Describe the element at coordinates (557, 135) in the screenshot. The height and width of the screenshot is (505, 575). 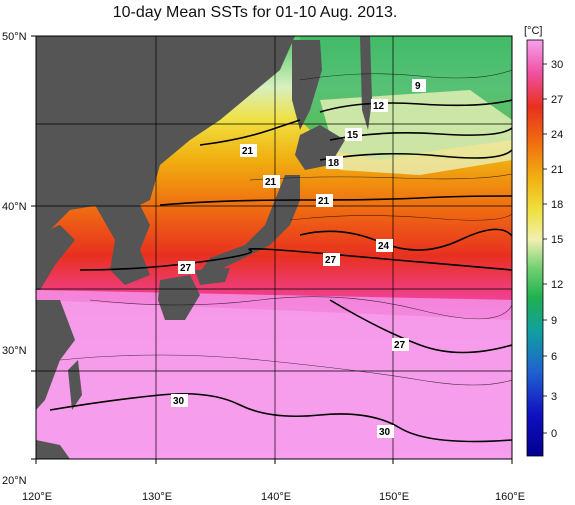
I see `colorbar-tick: 24` at that location.